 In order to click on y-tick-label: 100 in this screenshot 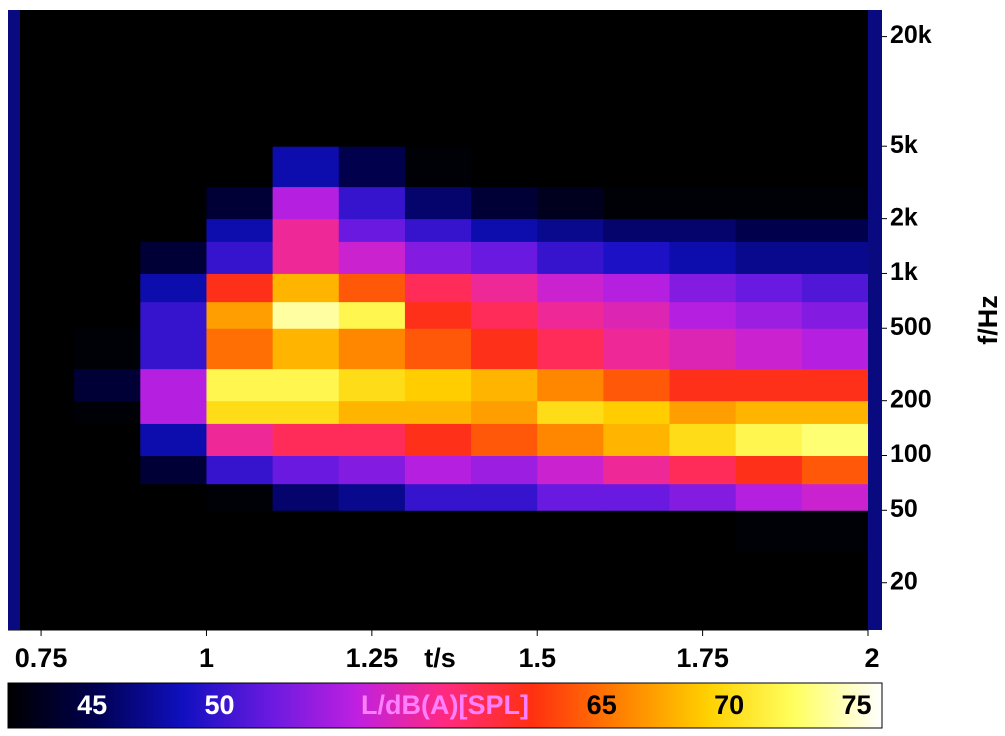, I will do `click(911, 454)`.